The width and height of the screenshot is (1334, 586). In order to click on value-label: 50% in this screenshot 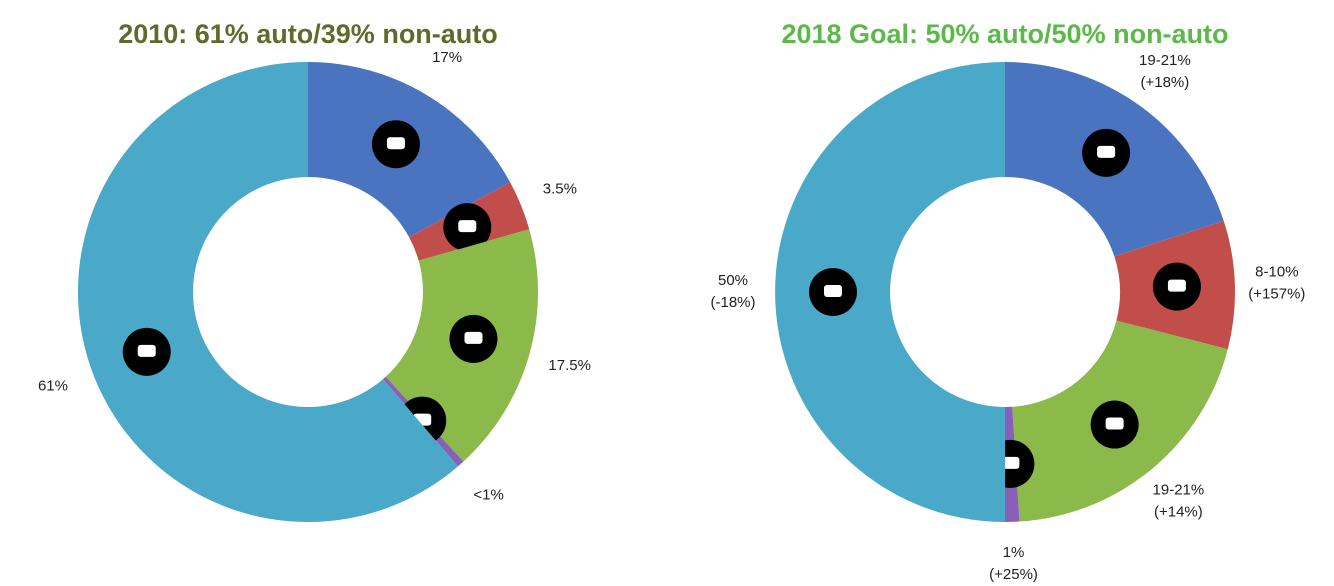, I will do `click(733, 280)`.